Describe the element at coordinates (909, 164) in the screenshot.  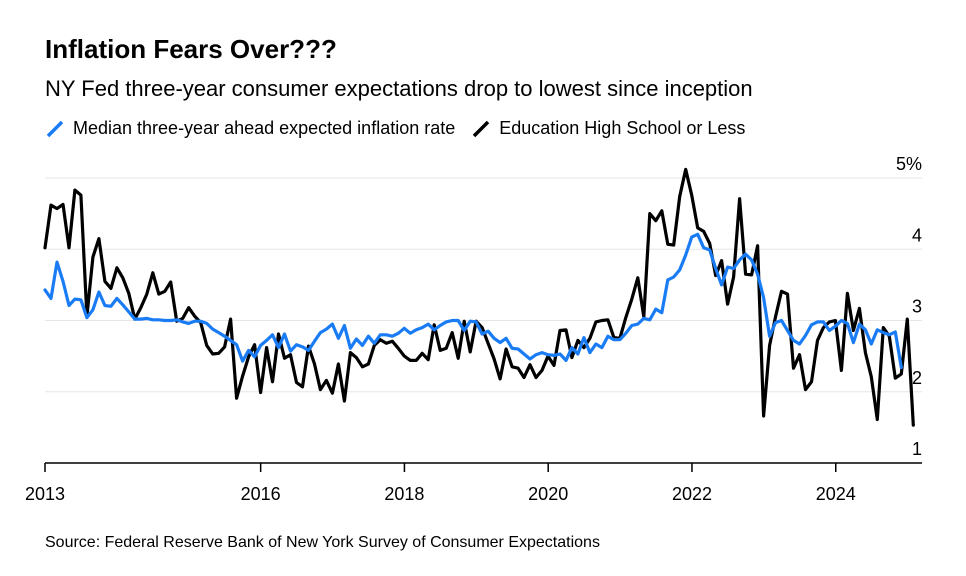
I see `y-tick-label: 5%` at that location.